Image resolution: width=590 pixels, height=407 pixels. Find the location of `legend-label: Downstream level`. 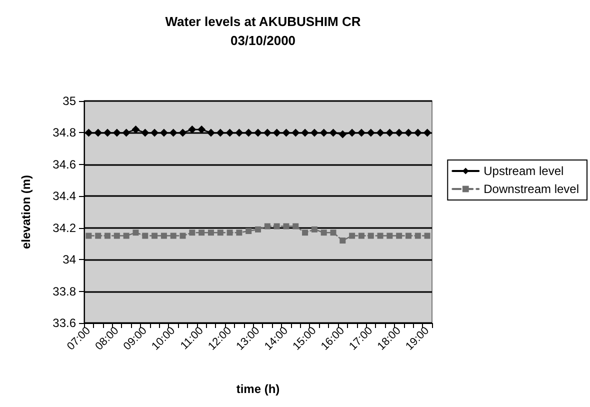

legend-label: Downstream level is located at coordinates (532, 189).